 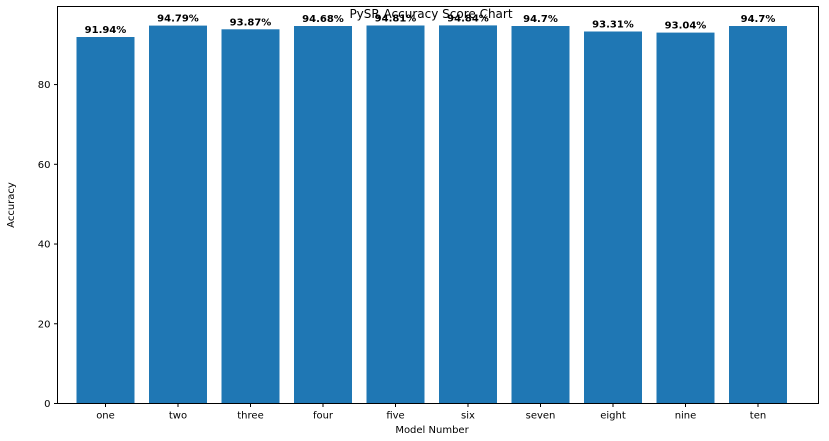 I want to click on data-label-nine: 93.04%, so click(x=686, y=26).